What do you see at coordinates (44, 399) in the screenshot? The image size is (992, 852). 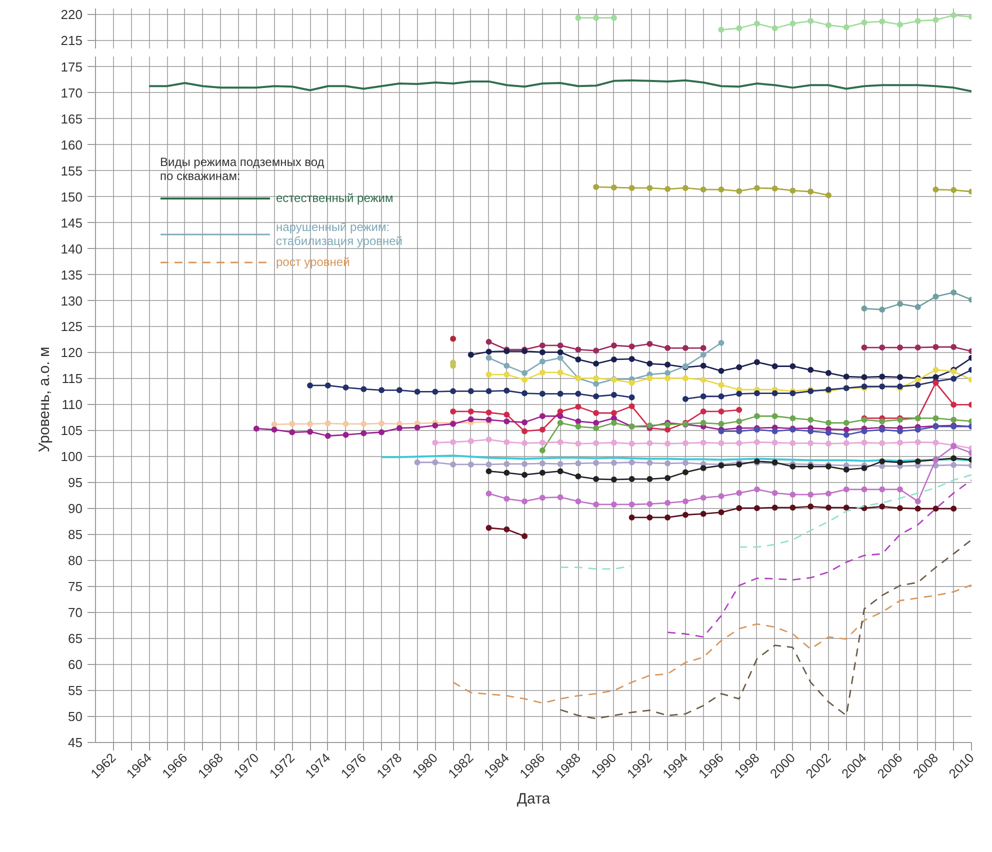 I see `y-axis-title: Уровень, а.о. м` at bounding box center [44, 399].